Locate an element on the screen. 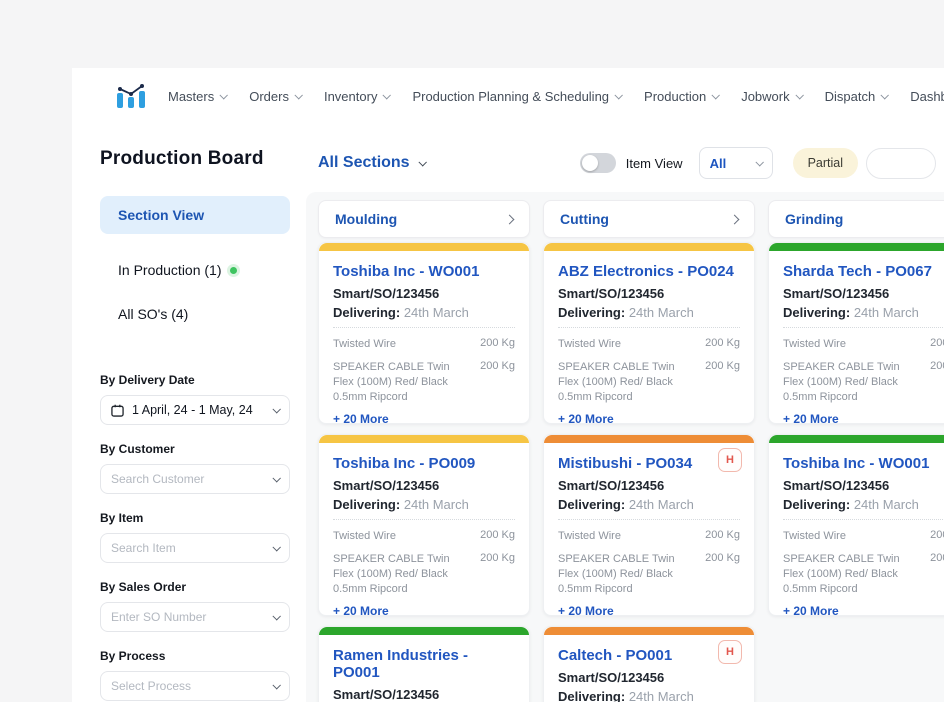 This screenshot has width=944, height=702. card-title: Toshiba Inc - PO009 is located at coordinates (404, 463).